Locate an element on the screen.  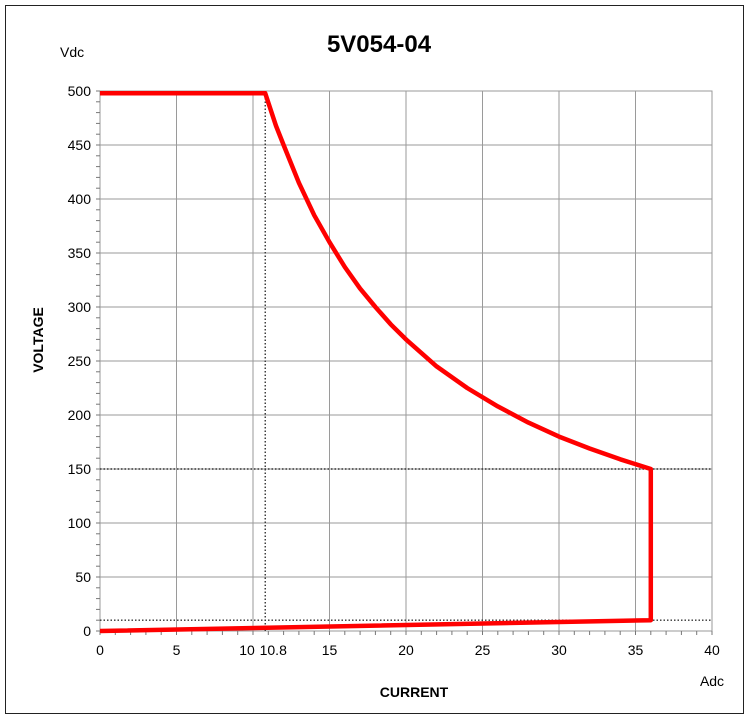
y-tick-label: 50 is located at coordinates (83, 577).